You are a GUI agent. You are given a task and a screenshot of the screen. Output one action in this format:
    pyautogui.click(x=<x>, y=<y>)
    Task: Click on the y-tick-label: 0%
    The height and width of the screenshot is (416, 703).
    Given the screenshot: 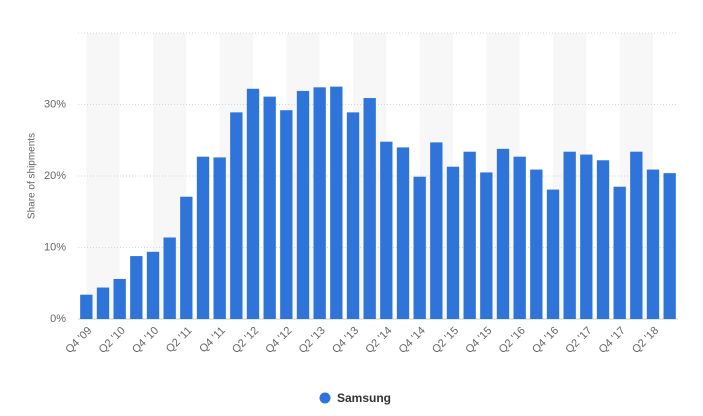 What is the action you would take?
    pyautogui.click(x=58, y=319)
    